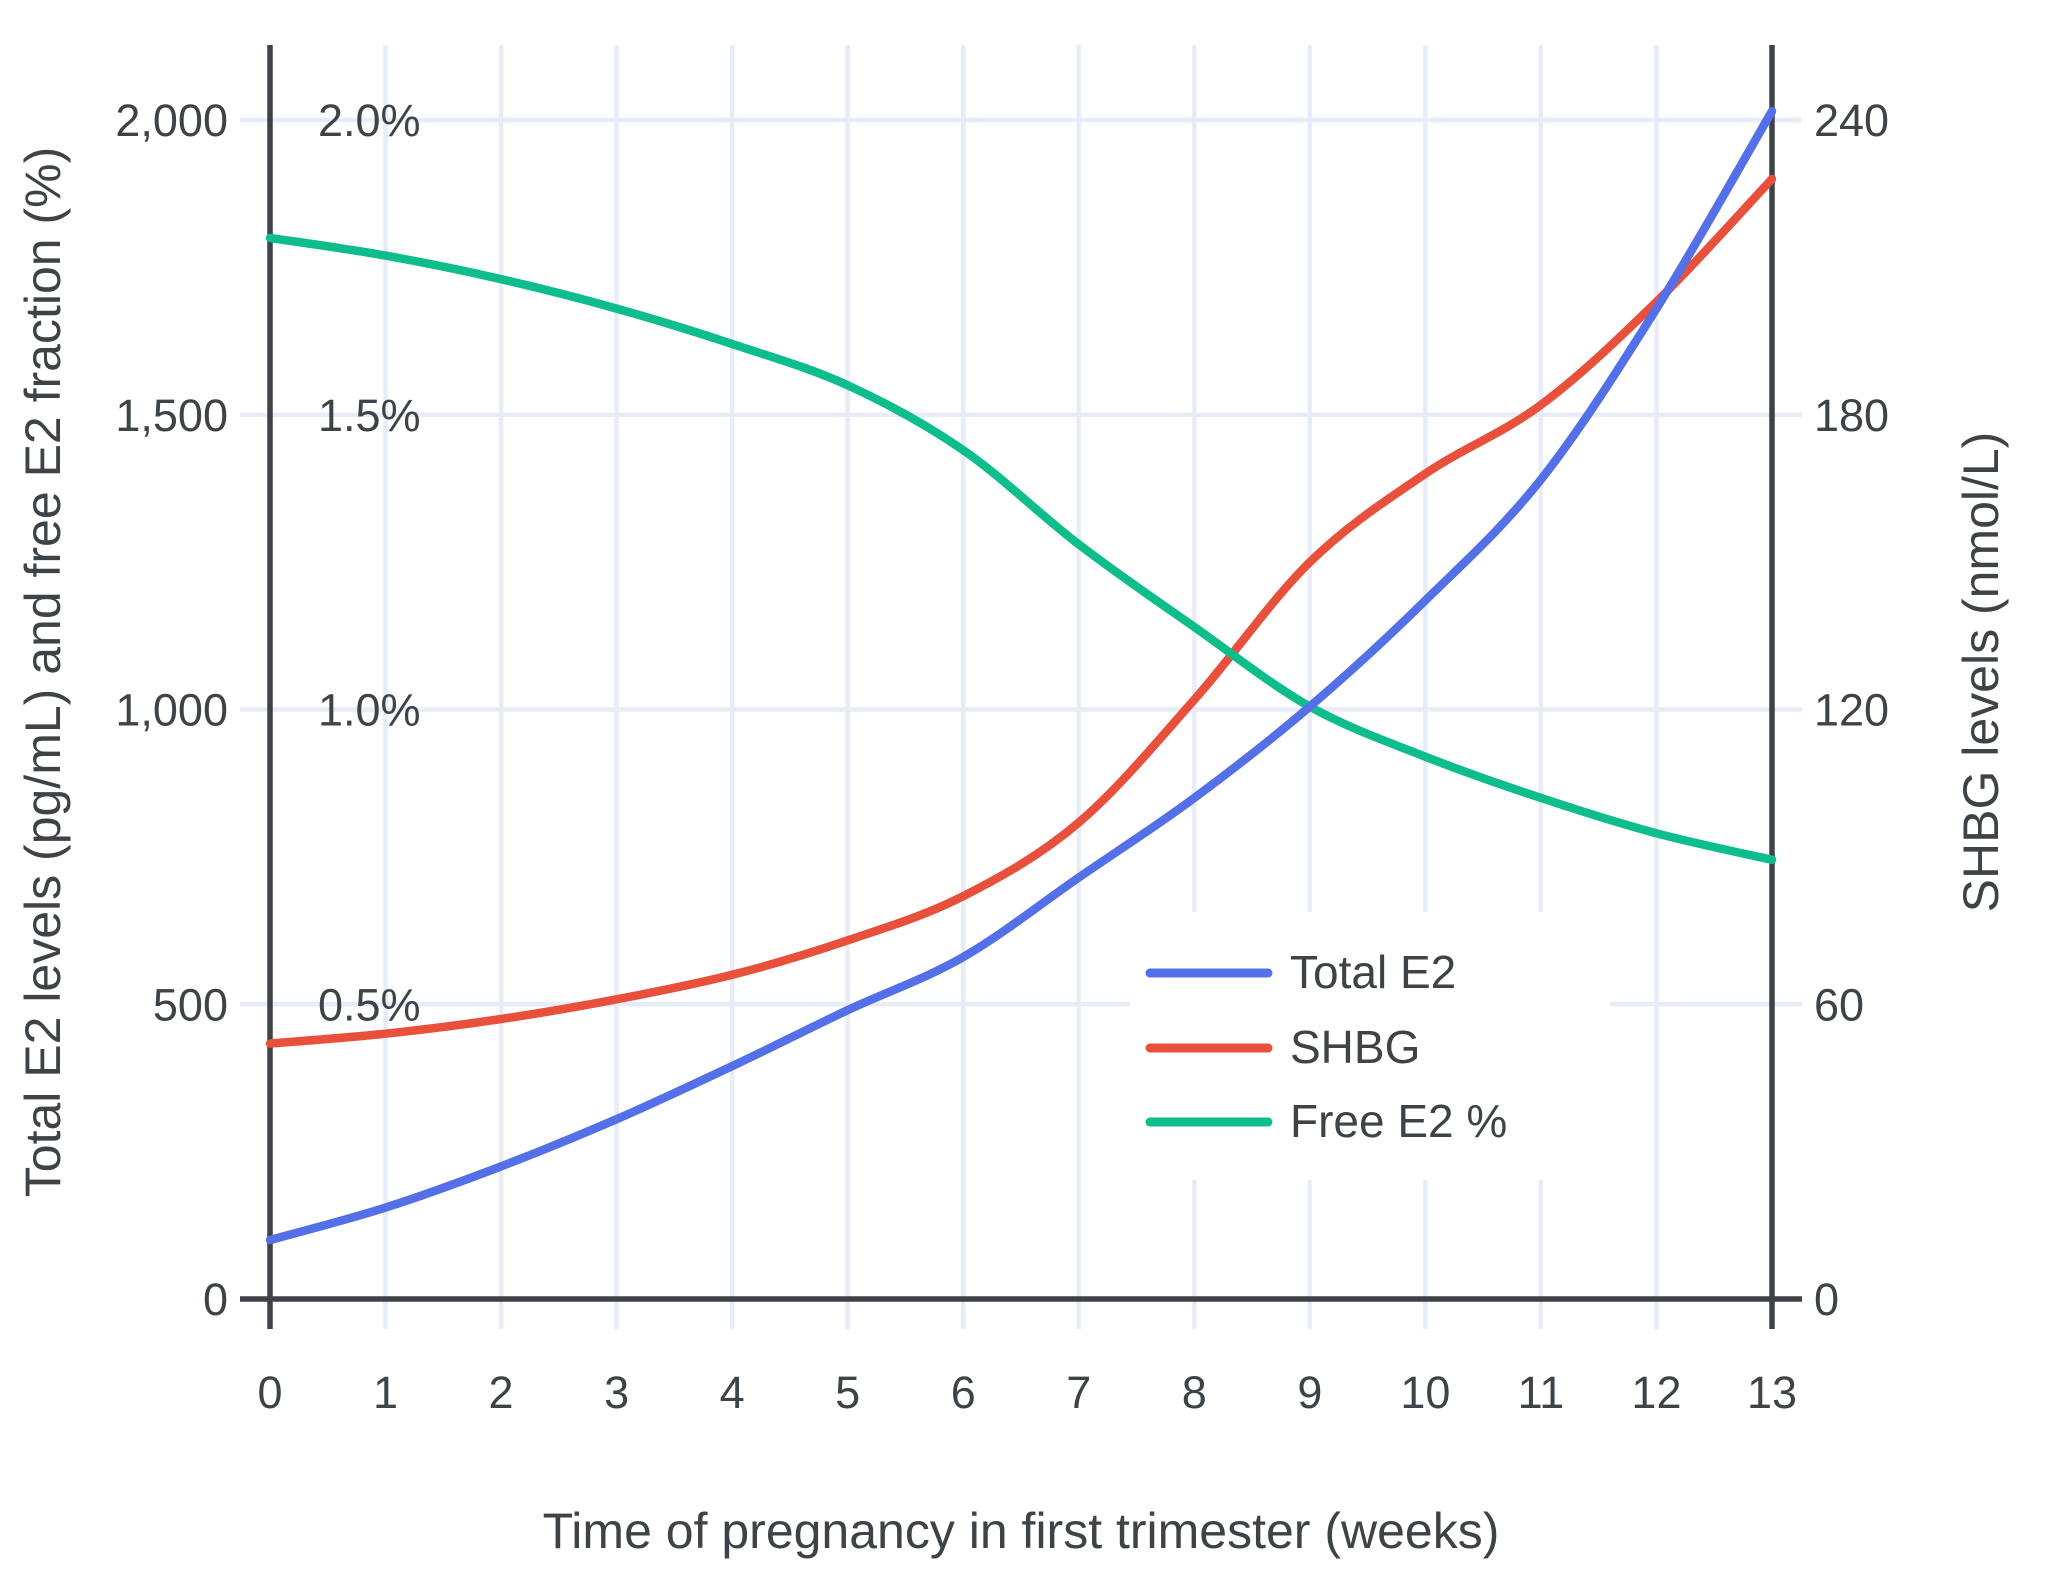  I want to click on y-tick-label-right: 180, so click(1851, 415).